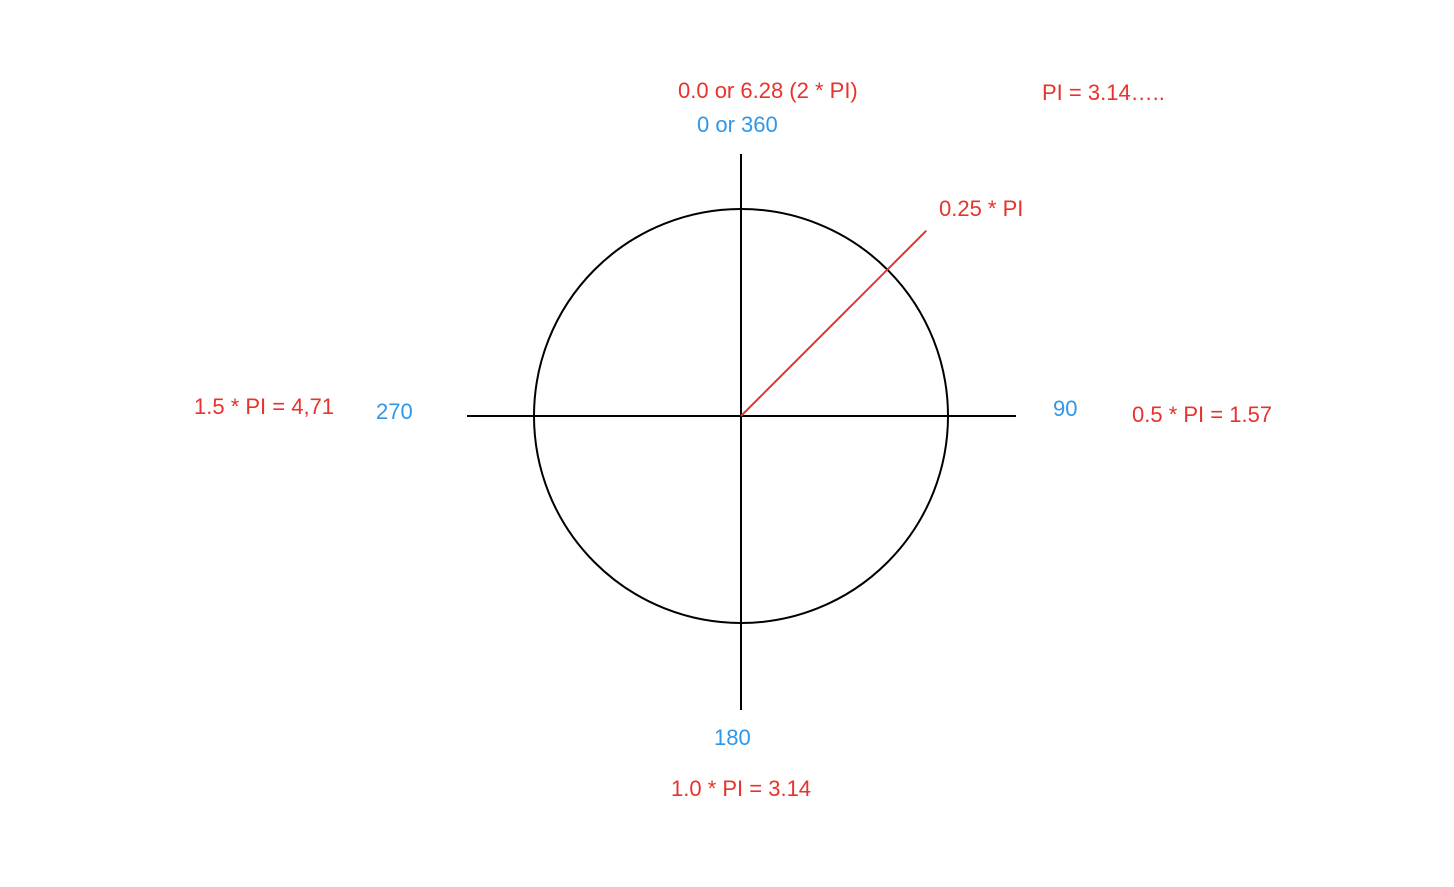 The image size is (1454, 887). I want to click on angle-line, so click(834, 323).